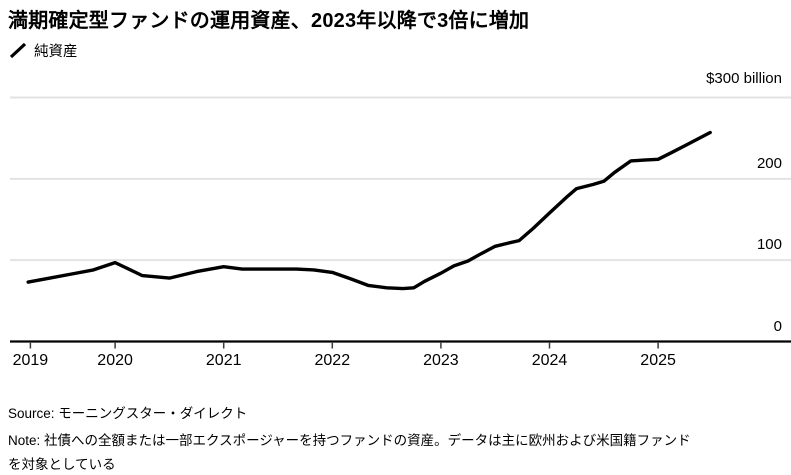  Describe the element at coordinates (128, 413) in the screenshot. I see `source-text: Source: モーニングスター・ダイレクト` at that location.